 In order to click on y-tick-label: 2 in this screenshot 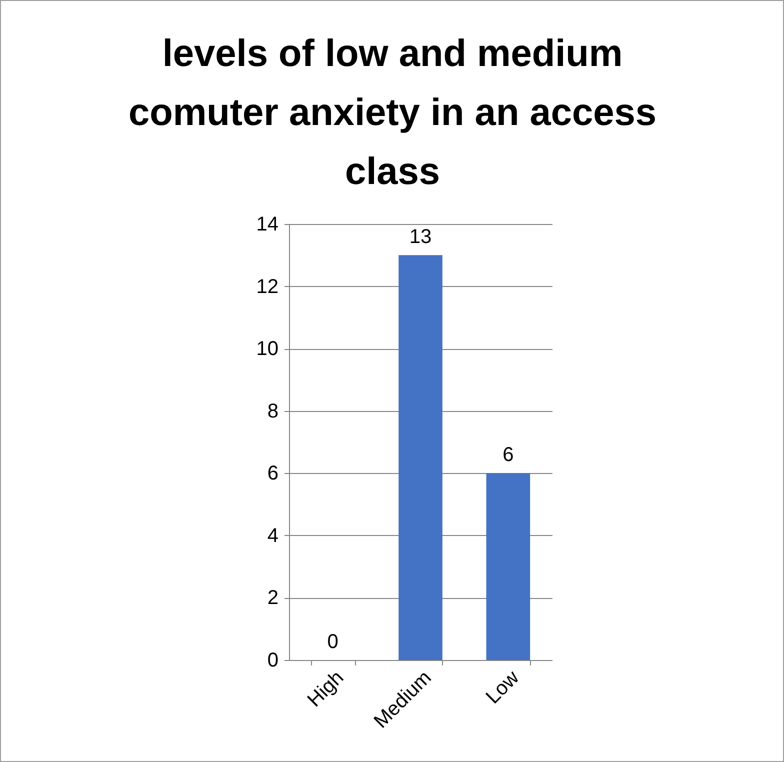, I will do `click(272, 598)`.